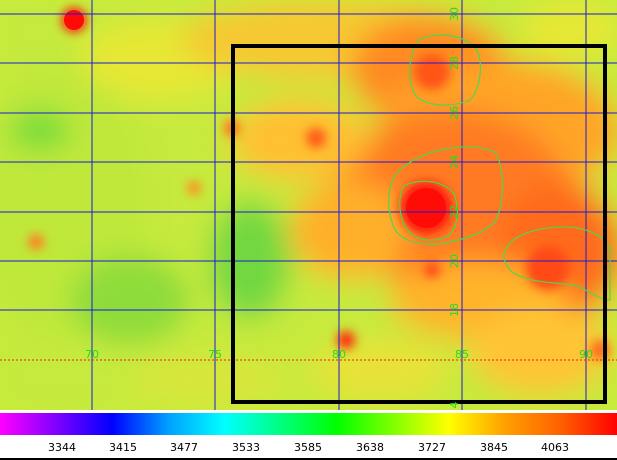 Image resolution: width=617 pixels, height=460 pixels. I want to click on colorbar-tick-label: 3638, so click(370, 447).